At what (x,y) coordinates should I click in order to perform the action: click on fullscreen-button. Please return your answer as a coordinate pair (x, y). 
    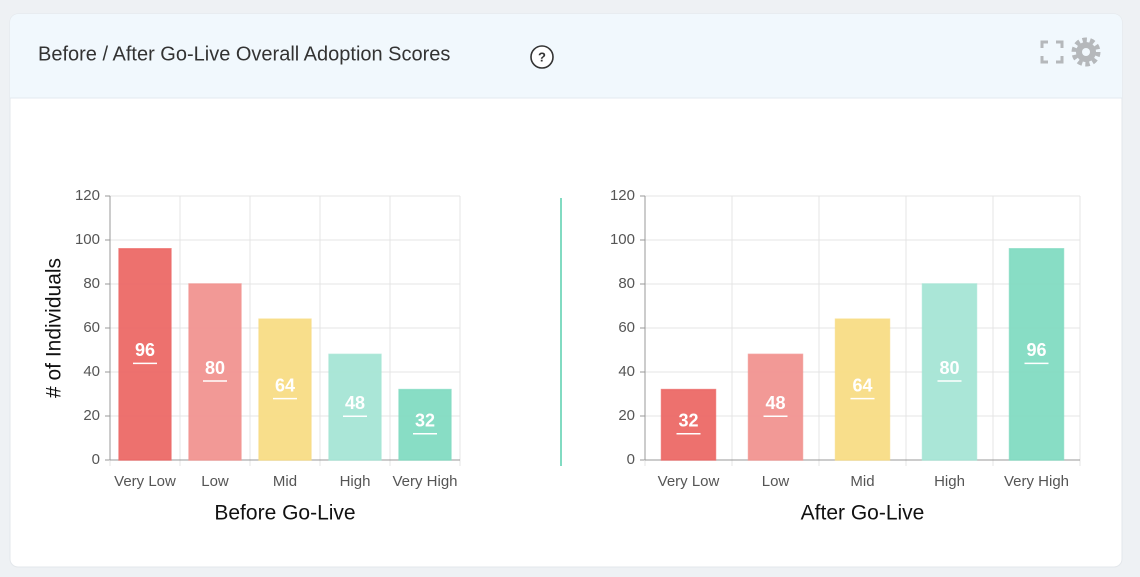
    Looking at the image, I should click on (1052, 52).